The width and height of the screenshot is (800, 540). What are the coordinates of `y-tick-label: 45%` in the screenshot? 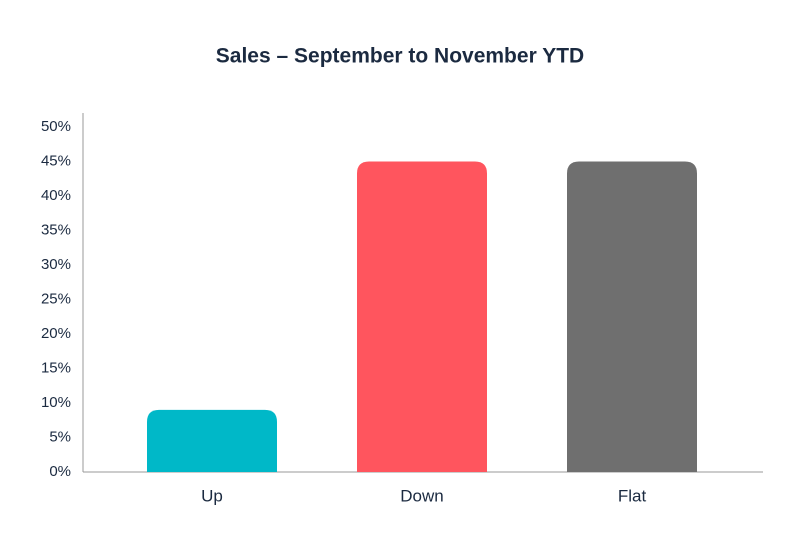 It's located at (56, 160).